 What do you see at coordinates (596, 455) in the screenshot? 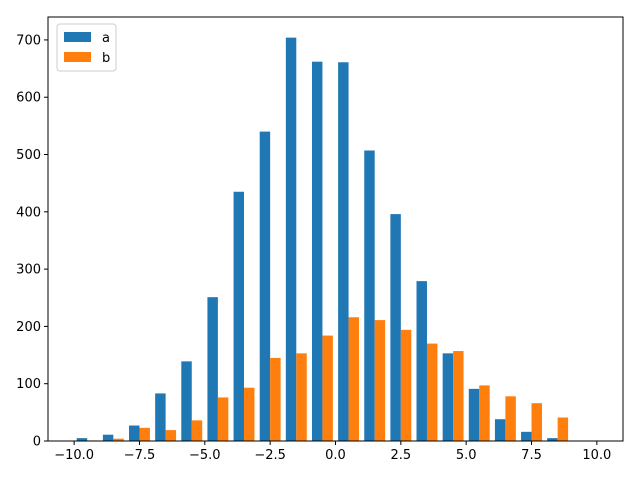
I see `x-tick-label: 10.0` at bounding box center [596, 455].